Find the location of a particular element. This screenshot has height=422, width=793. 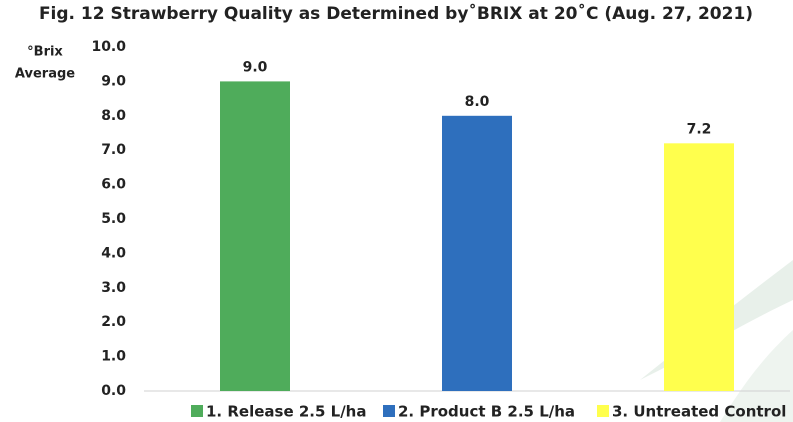

y-tick-label: 3.0 is located at coordinates (113, 288).